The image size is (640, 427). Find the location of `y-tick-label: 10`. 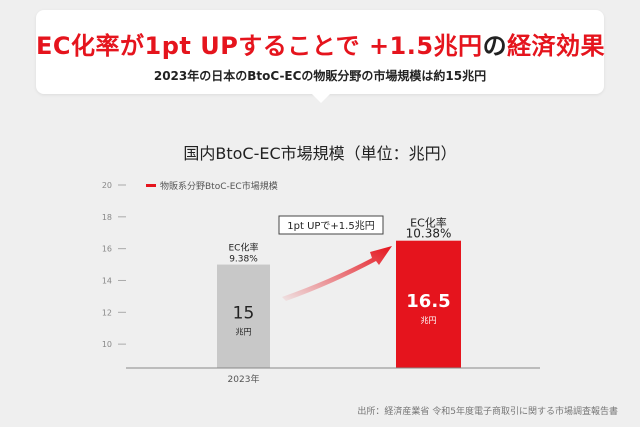

y-tick-label: 10 is located at coordinates (107, 344).